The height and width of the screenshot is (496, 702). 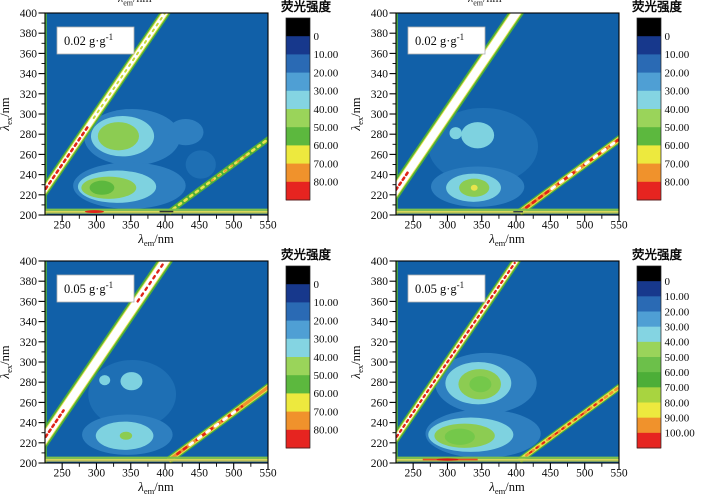 What do you see at coordinates (506, 487) in the screenshot?
I see `x-axis-title: λem/nm` at bounding box center [506, 487].